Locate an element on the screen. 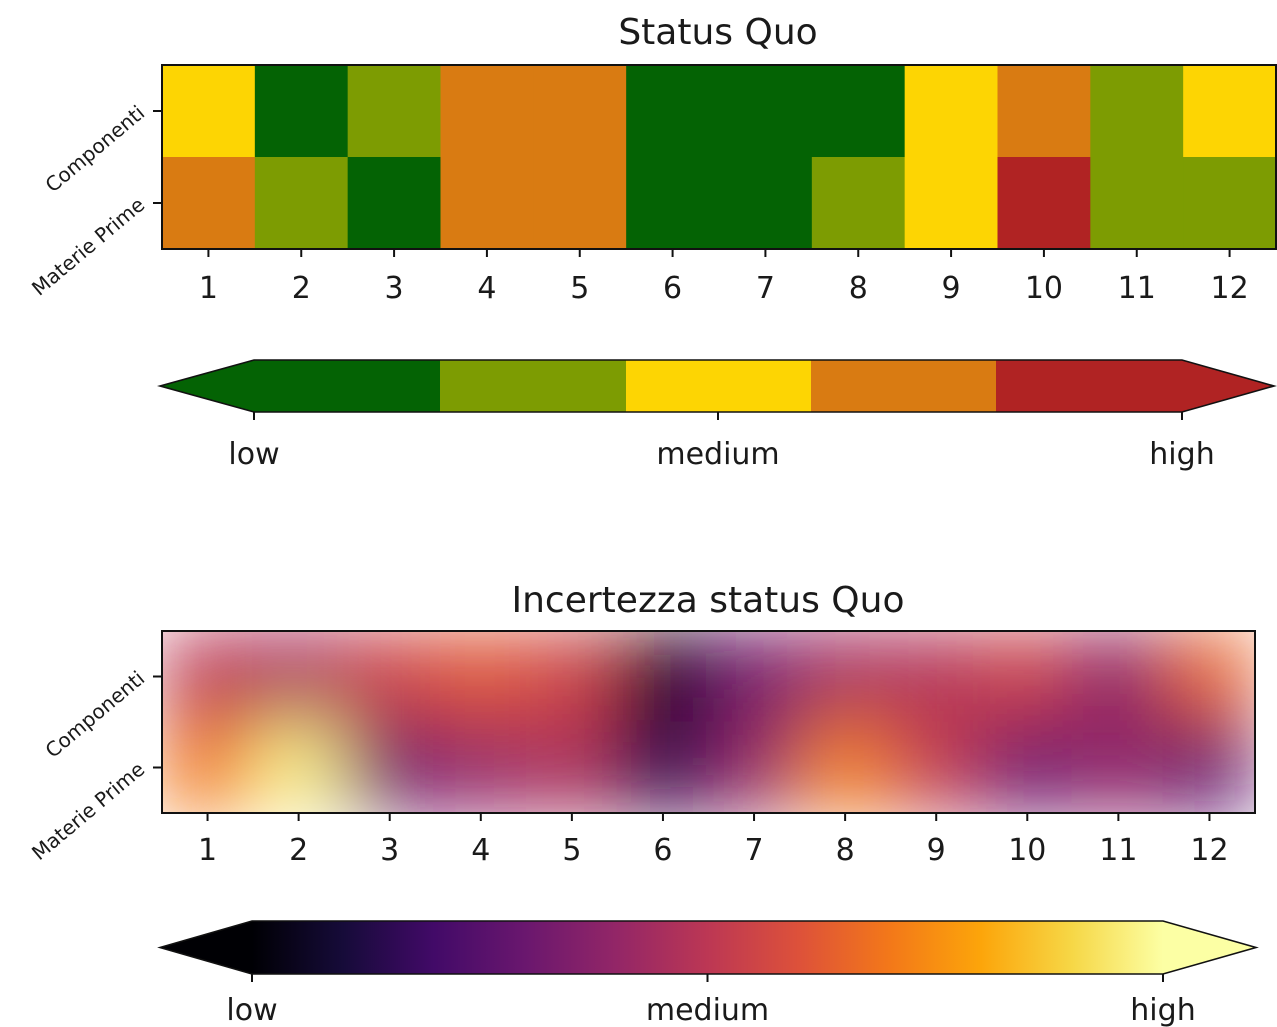 The width and height of the screenshot is (1277, 1027). colorbar-gradient is located at coordinates (707, 947).